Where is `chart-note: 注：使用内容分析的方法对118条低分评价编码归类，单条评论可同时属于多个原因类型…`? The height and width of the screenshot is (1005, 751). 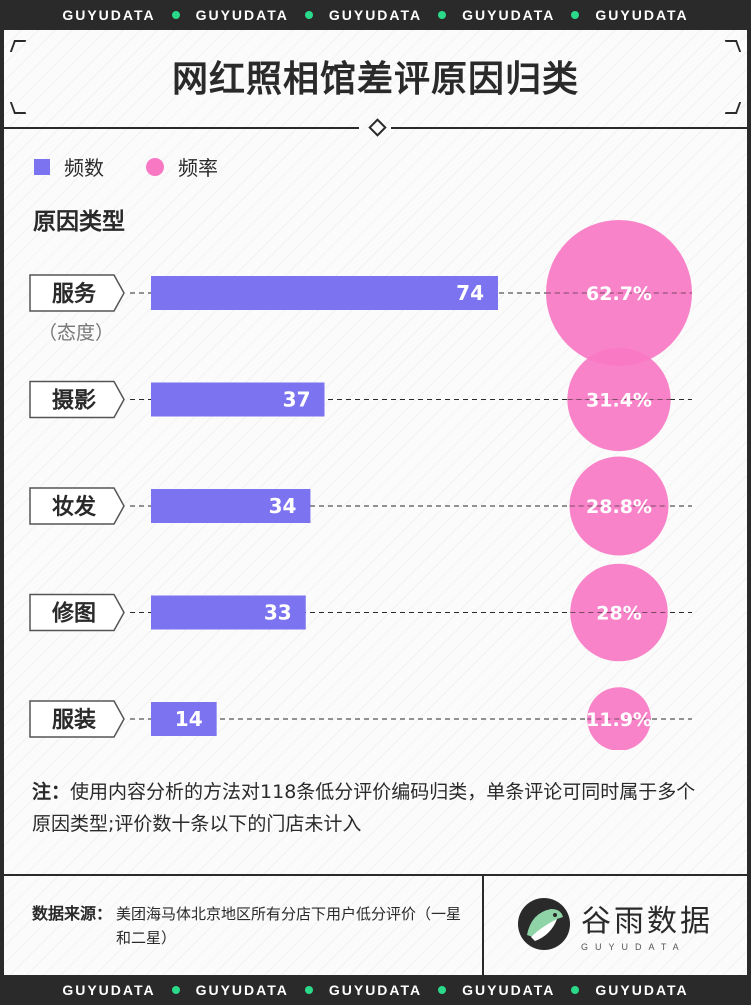
chart-note: 注：使用内容分析的方法对118条低分评价编码归类，单条评论可同时属于多个原因类型… is located at coordinates (372, 808).